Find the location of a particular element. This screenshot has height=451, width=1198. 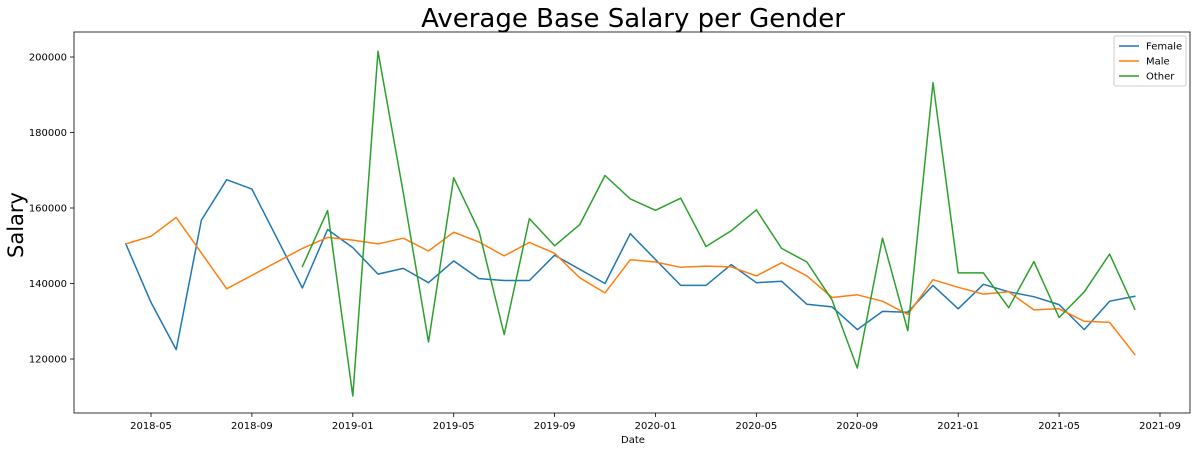

x-tick-label: 2020-01 is located at coordinates (656, 426).